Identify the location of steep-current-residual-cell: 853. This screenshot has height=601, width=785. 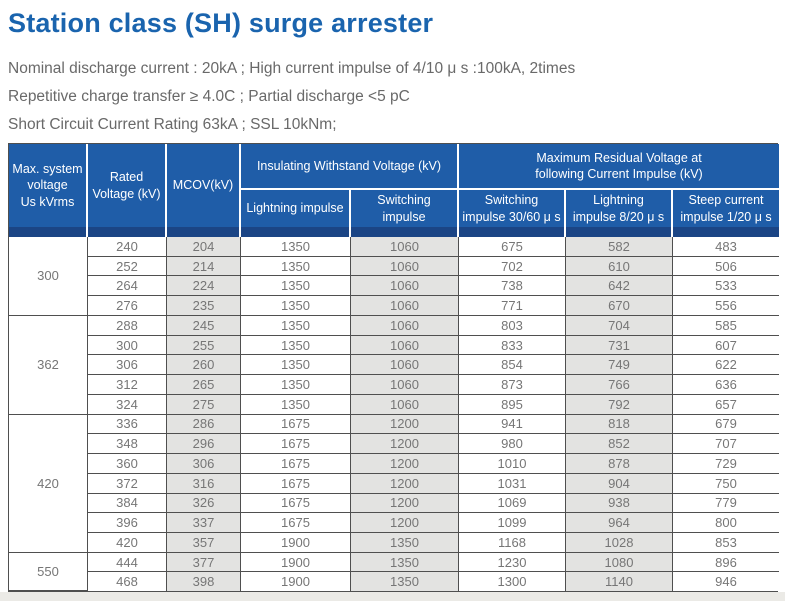
(726, 543).